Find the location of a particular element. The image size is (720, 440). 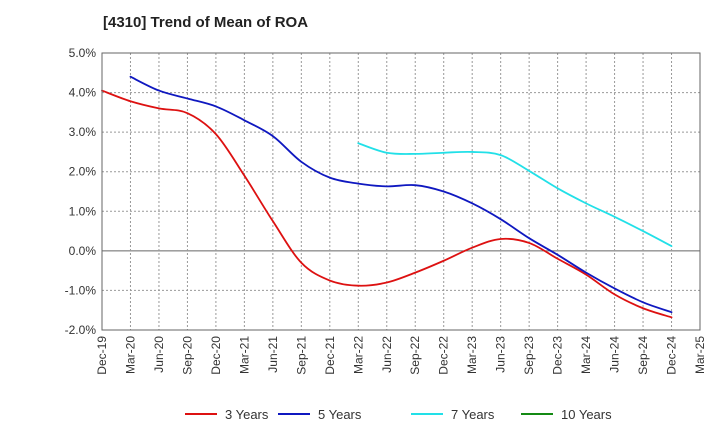

legend-label: 3 Years is located at coordinates (247, 414).